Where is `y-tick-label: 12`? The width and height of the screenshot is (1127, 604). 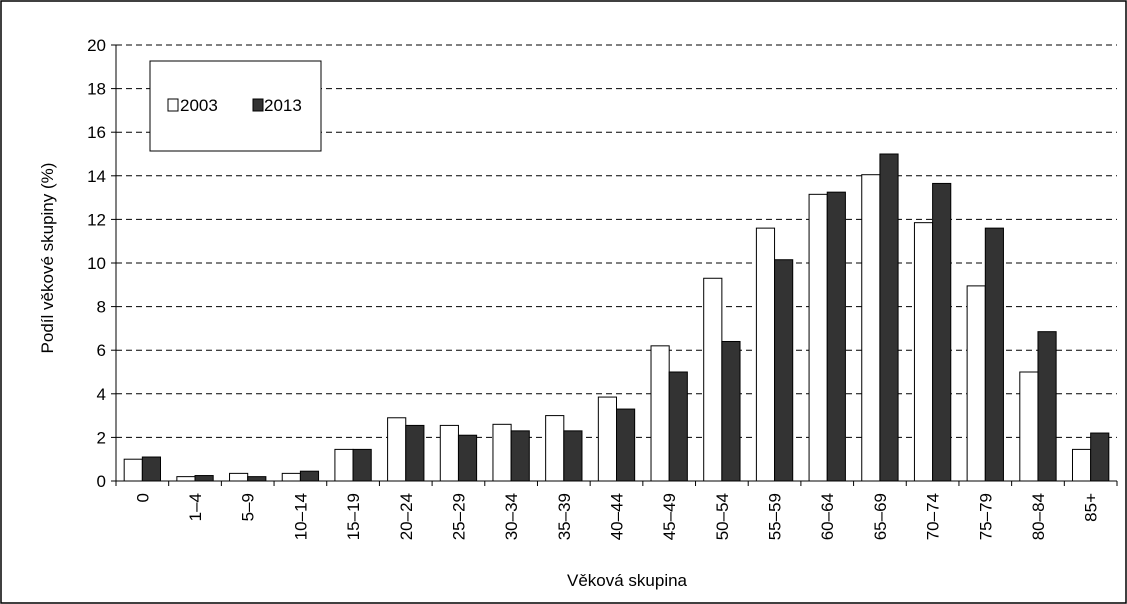 y-tick-label: 12 is located at coordinates (96, 219).